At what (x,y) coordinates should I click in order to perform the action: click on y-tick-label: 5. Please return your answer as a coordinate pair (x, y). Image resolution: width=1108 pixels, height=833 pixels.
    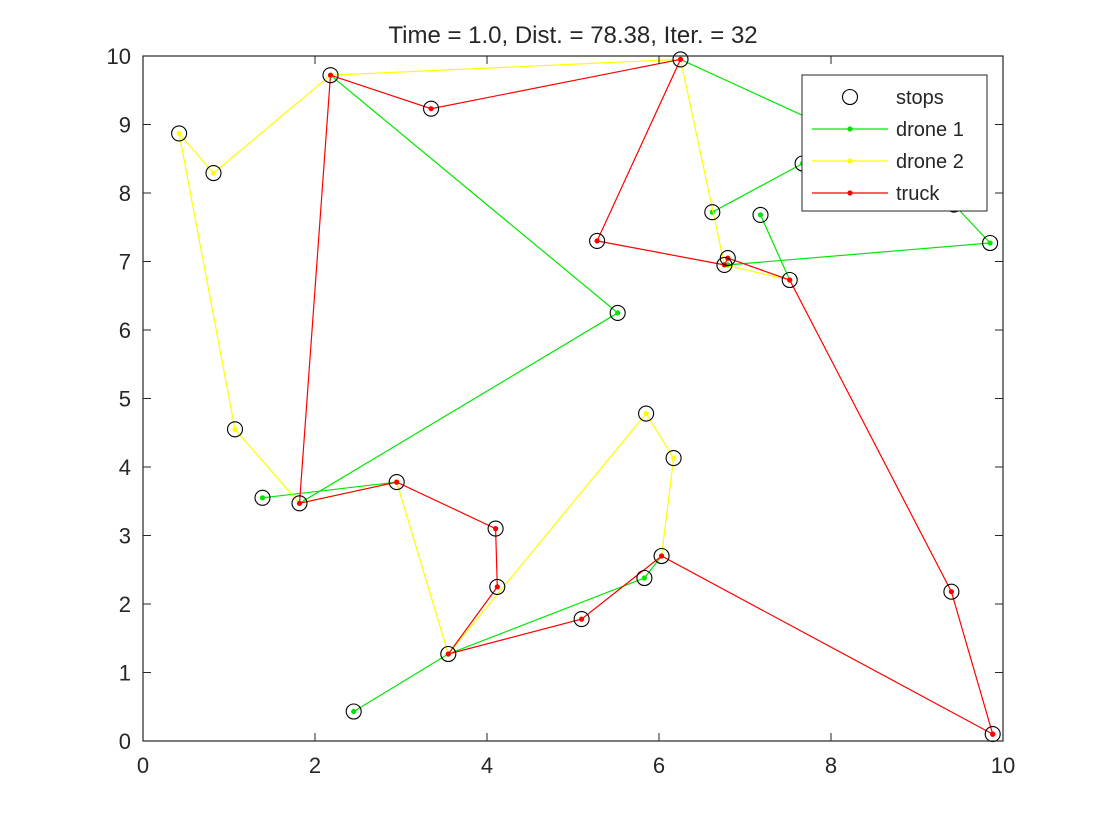
    Looking at the image, I should click on (125, 399).